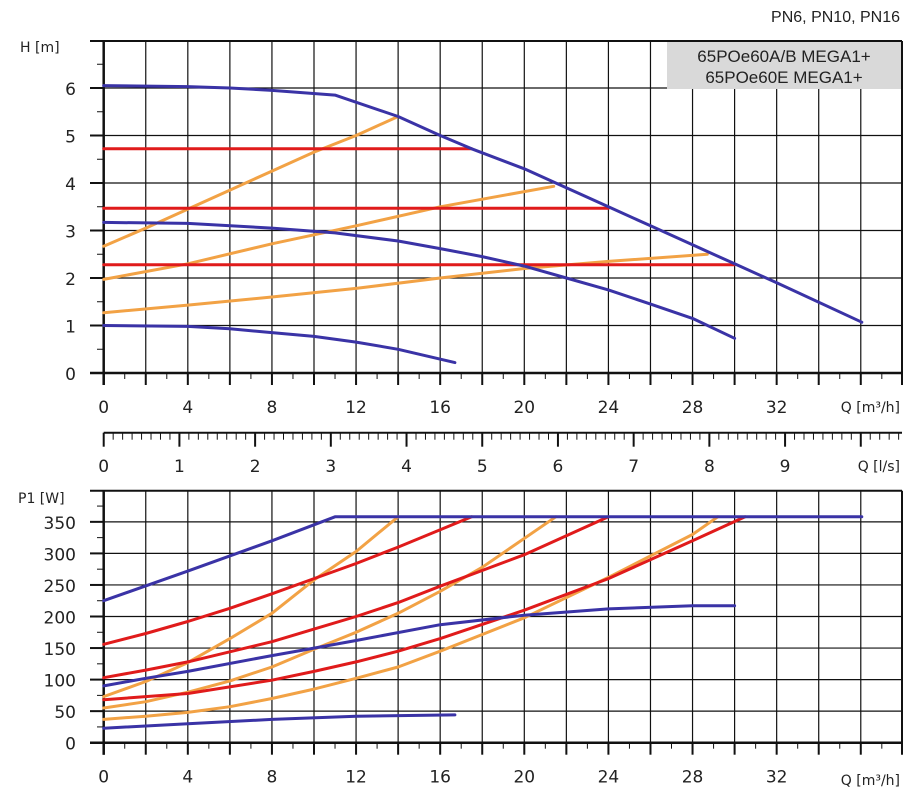 The image size is (917, 805). Describe the element at coordinates (330, 467) in the screenshot. I see `ls-tick-label: 3` at that location.